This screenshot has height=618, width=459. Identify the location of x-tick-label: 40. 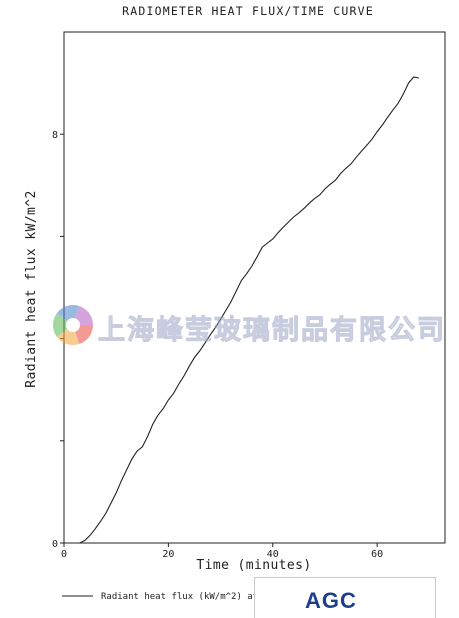
(273, 554).